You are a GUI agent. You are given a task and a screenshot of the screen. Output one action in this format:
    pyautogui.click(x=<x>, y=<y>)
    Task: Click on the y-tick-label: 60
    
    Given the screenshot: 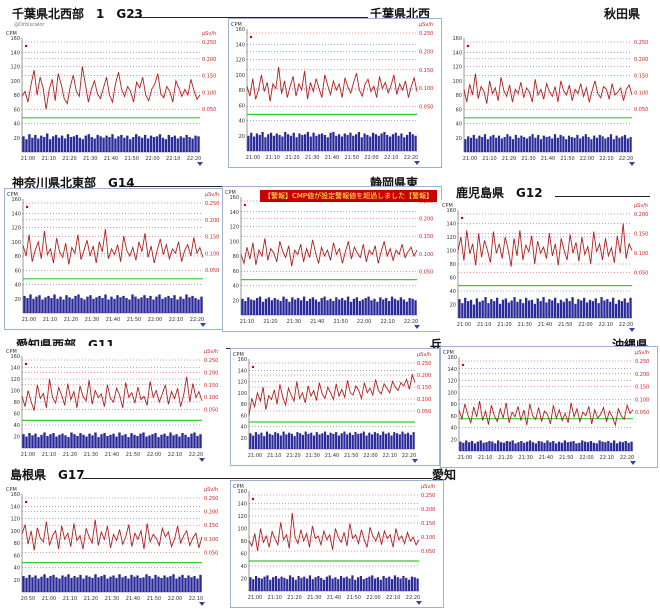 What is the action you would take?
    pyautogui.click(x=17, y=415)
    